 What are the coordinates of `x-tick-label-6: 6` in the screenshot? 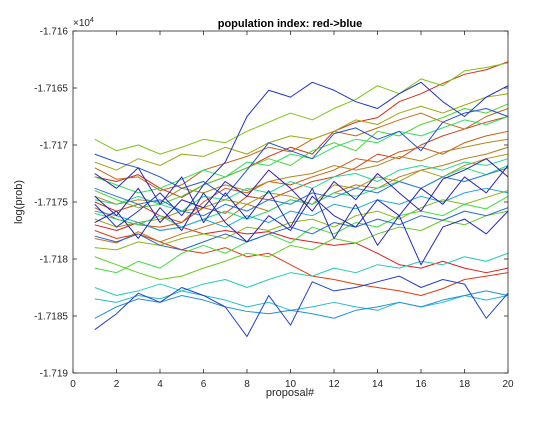 It's located at (204, 384).